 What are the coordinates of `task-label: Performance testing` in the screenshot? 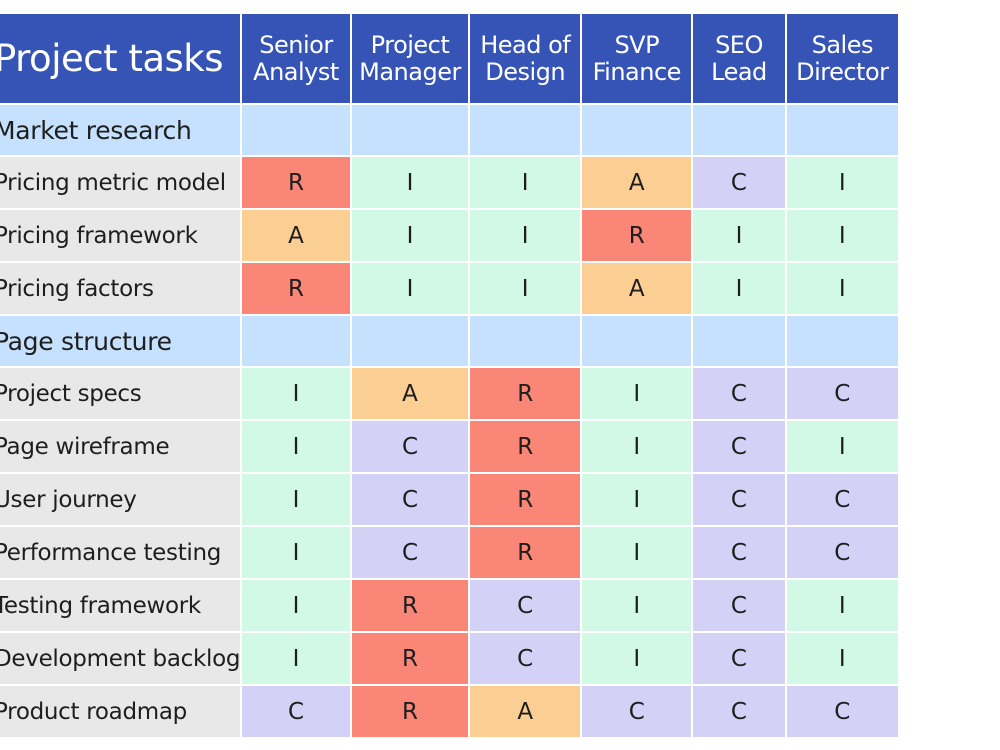 It's located at (120, 552).